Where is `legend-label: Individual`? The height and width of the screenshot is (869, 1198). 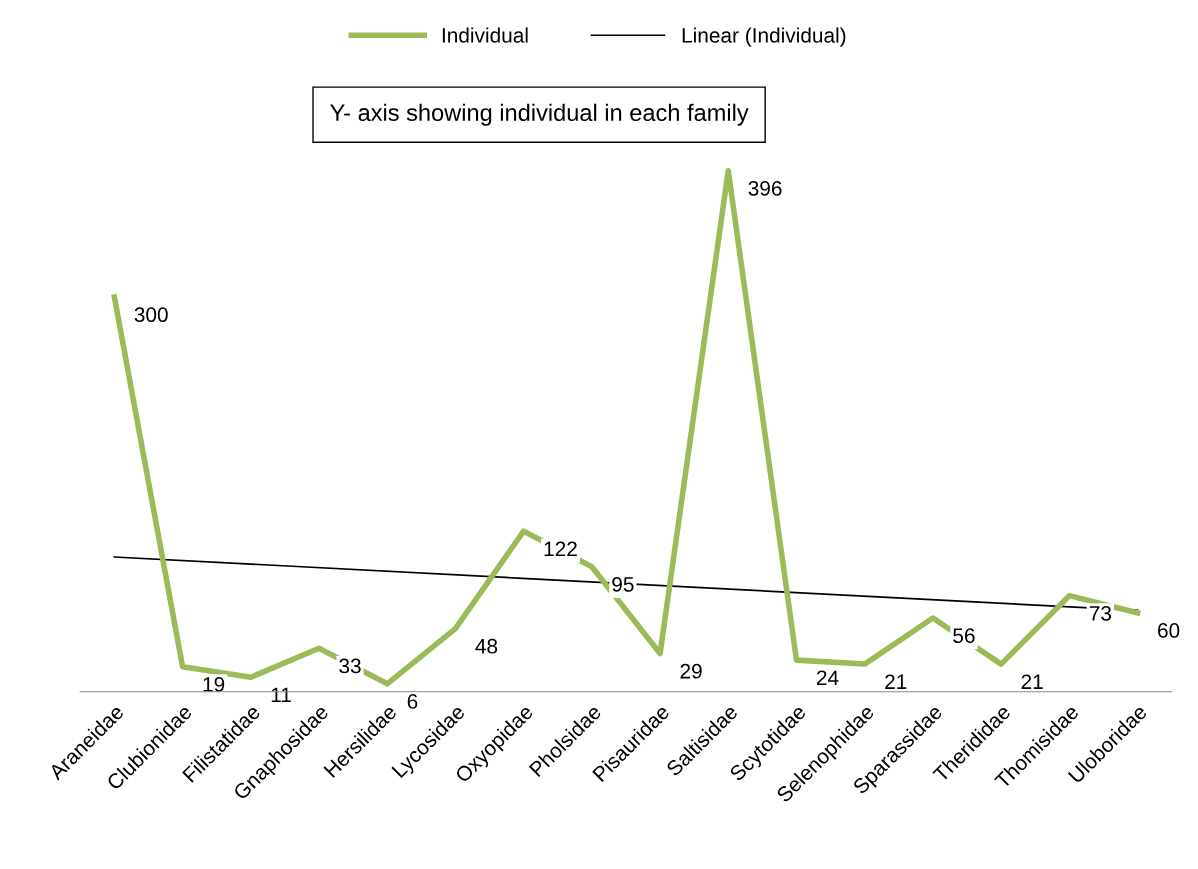
legend-label: Individual is located at coordinates (485, 35).